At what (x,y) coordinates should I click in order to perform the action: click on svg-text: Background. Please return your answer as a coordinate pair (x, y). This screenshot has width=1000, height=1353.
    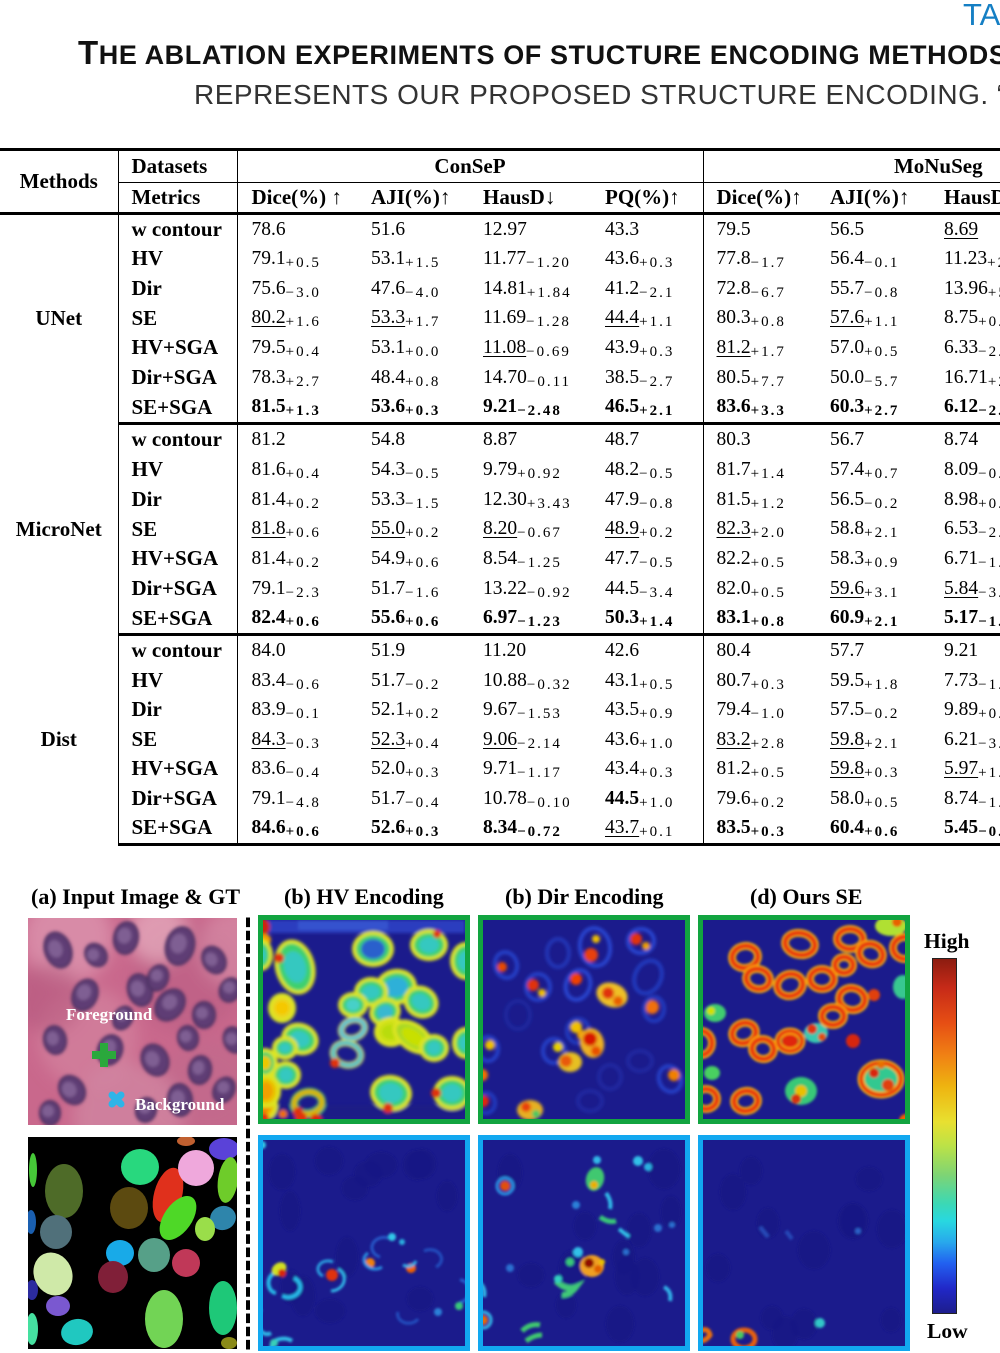
    Looking at the image, I should click on (180, 1104).